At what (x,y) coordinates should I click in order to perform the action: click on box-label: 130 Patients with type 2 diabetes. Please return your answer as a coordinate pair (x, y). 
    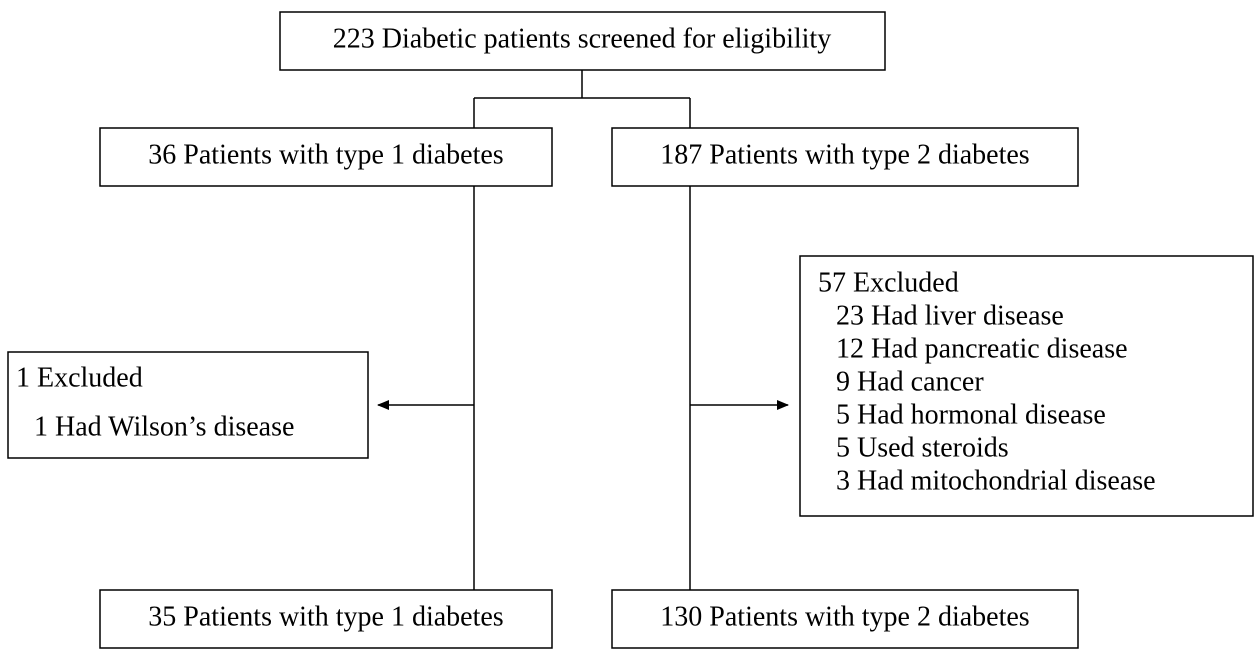
    Looking at the image, I should click on (844, 616).